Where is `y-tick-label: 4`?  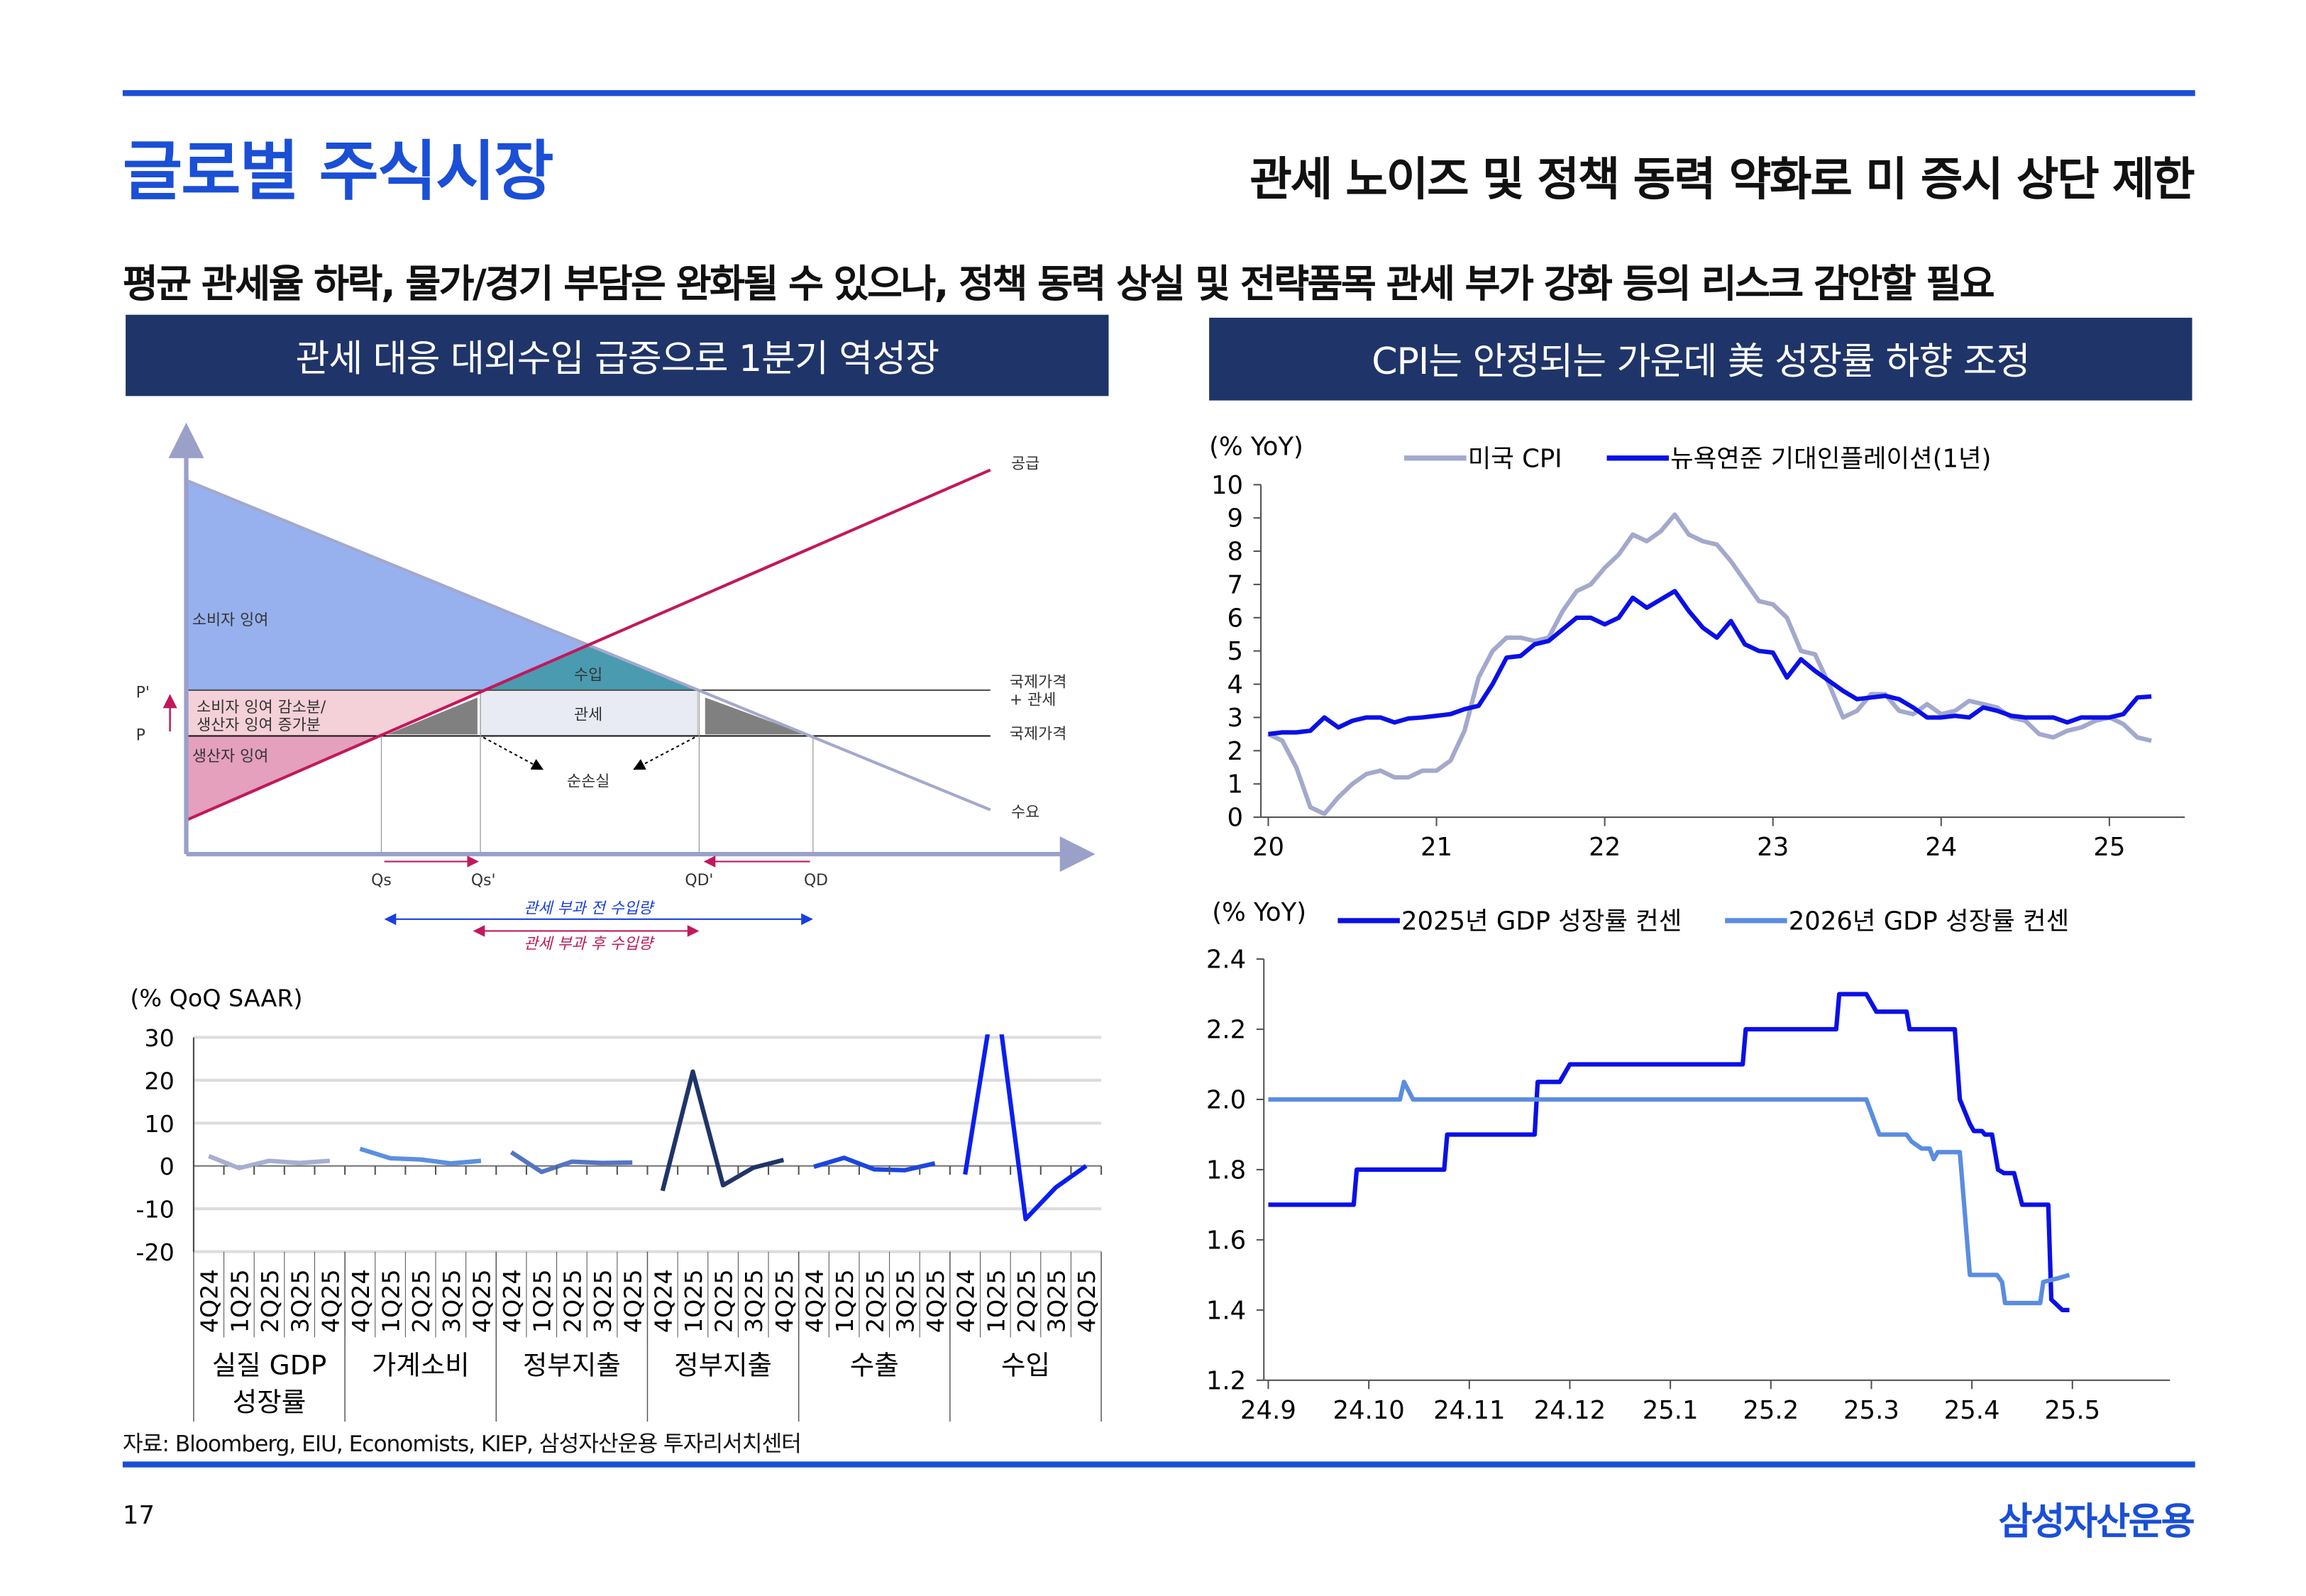 y-tick-label: 4 is located at coordinates (1236, 684).